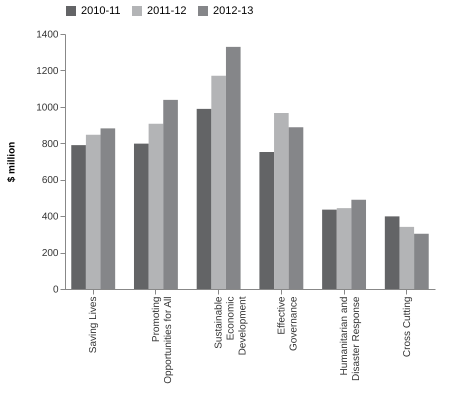 This screenshot has width=462, height=394. Describe the element at coordinates (50, 144) in the screenshot. I see `y-tick-label: 800` at that location.